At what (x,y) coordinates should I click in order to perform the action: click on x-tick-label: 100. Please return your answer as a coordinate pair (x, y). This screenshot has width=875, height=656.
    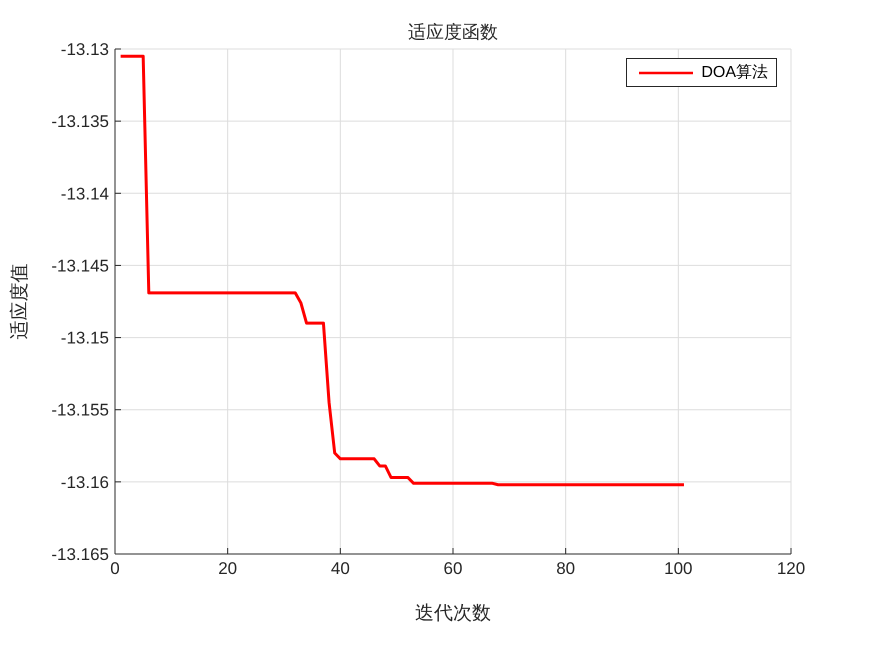
    Looking at the image, I should click on (678, 568).